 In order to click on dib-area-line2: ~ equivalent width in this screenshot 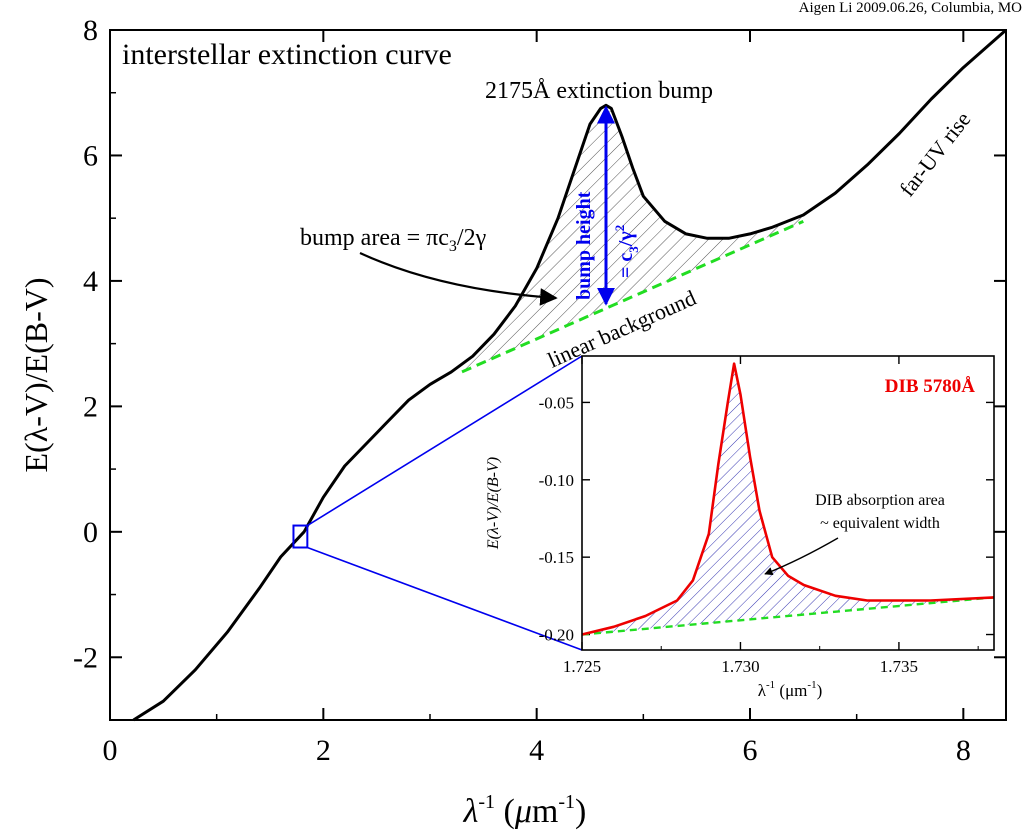, I will do `click(880, 523)`.